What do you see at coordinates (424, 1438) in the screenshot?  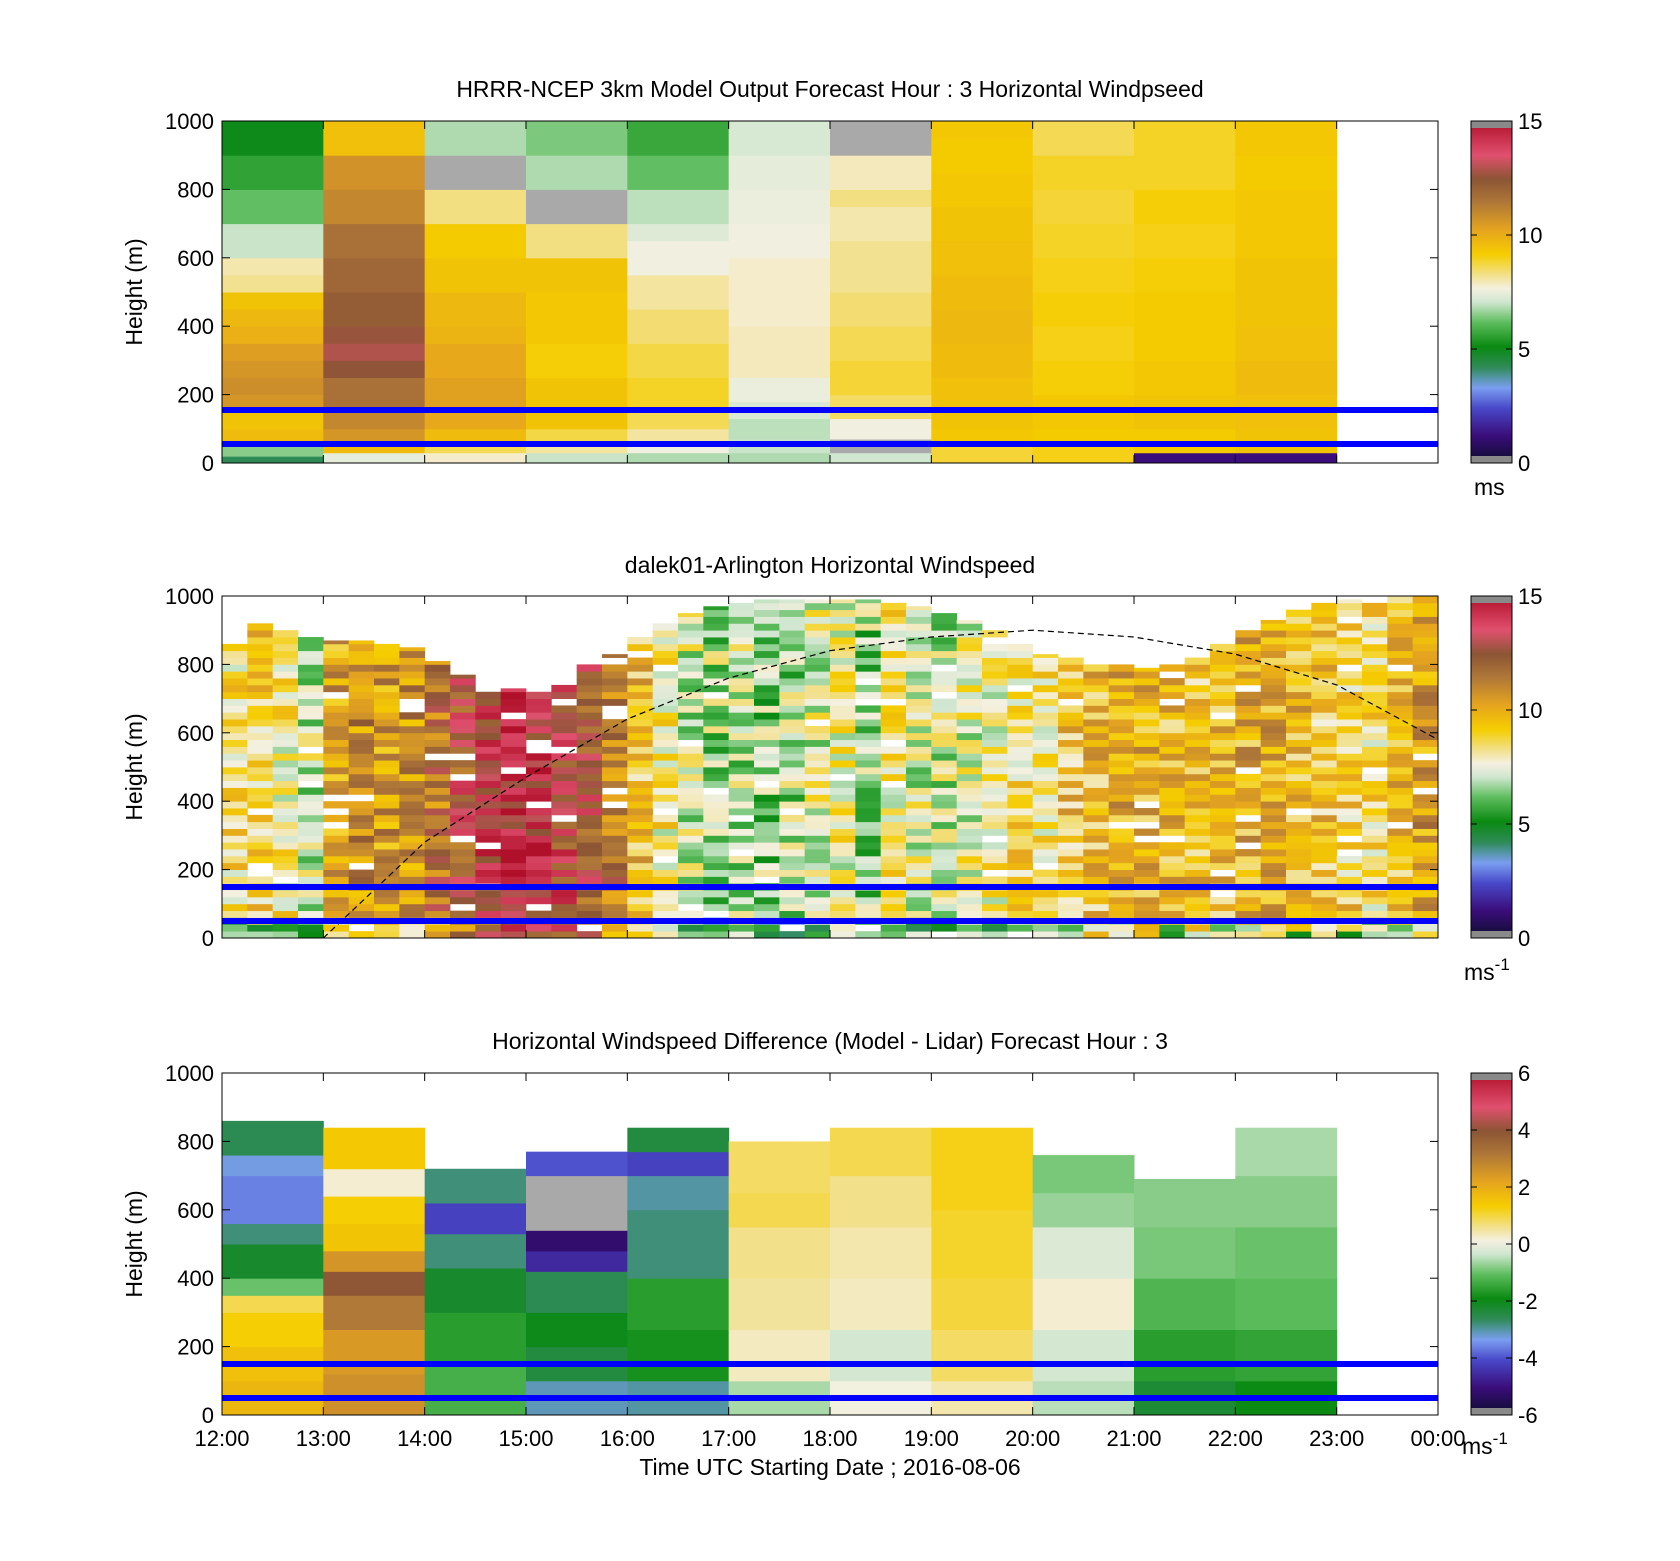 I see `xtick-label: 14:00` at bounding box center [424, 1438].